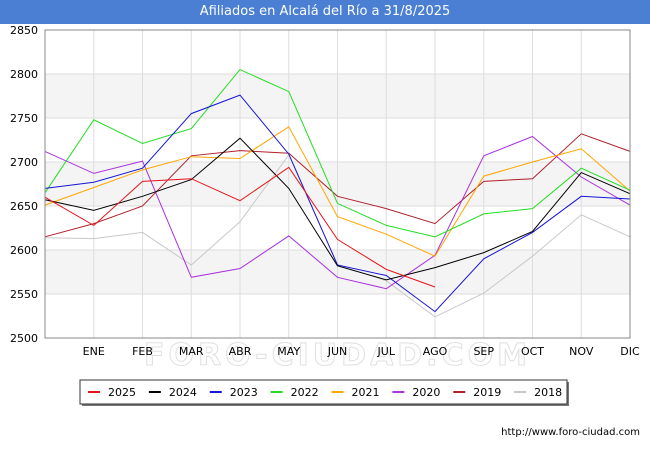 The width and height of the screenshot is (650, 450). I want to click on y-tick-label: 2650, so click(24, 206).